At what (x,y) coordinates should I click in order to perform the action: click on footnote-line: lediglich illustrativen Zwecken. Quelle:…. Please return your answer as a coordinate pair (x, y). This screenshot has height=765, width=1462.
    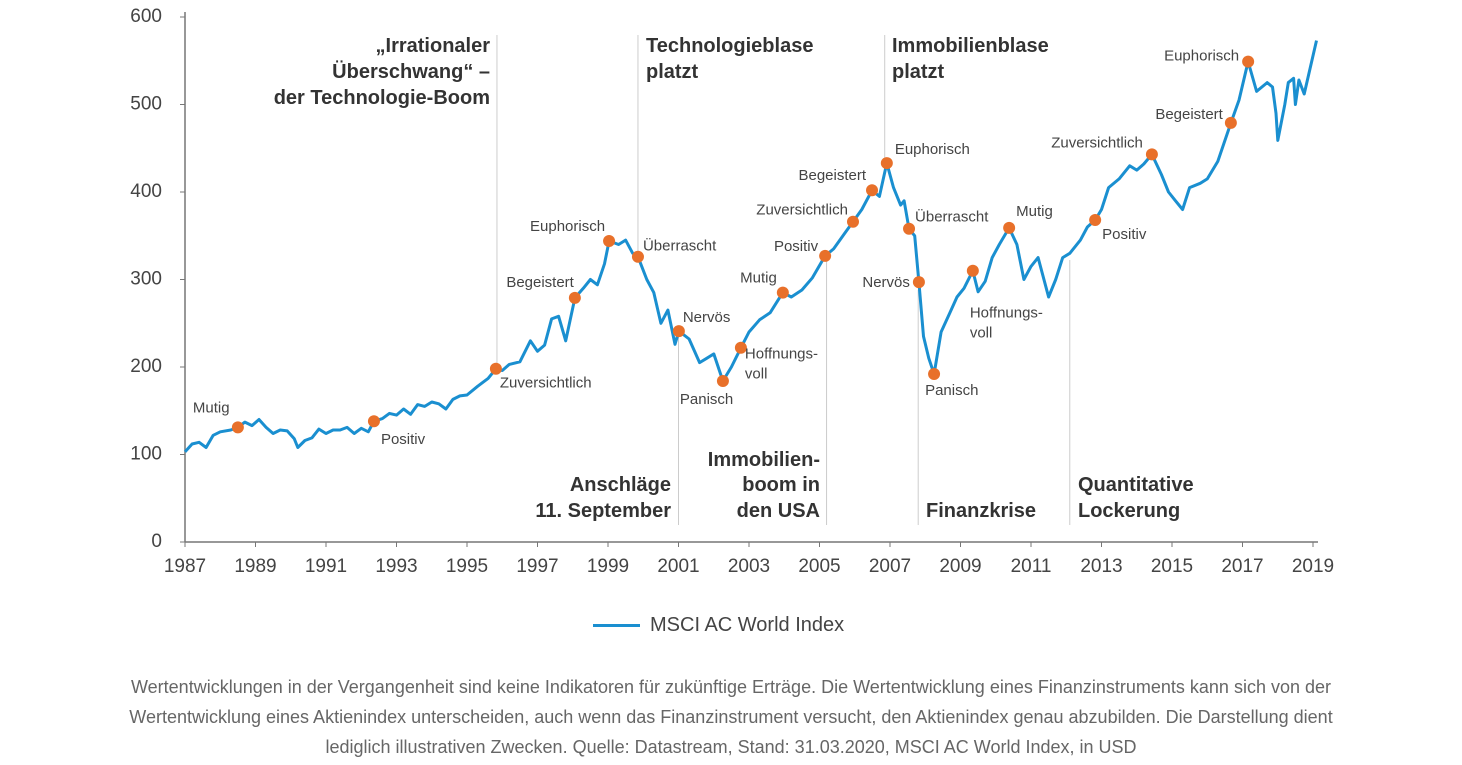
    Looking at the image, I should click on (731, 747).